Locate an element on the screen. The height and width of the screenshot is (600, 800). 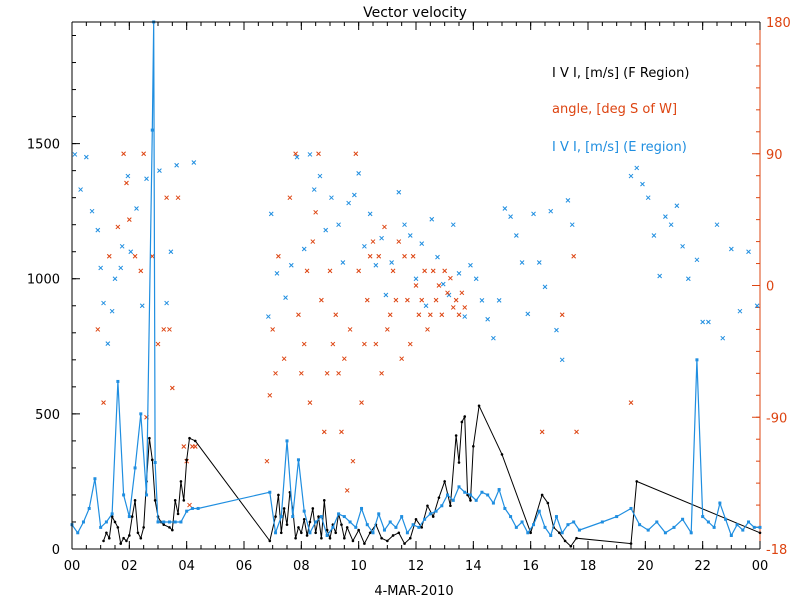
y-tick-label-left: 1500 is located at coordinates (43, 145).